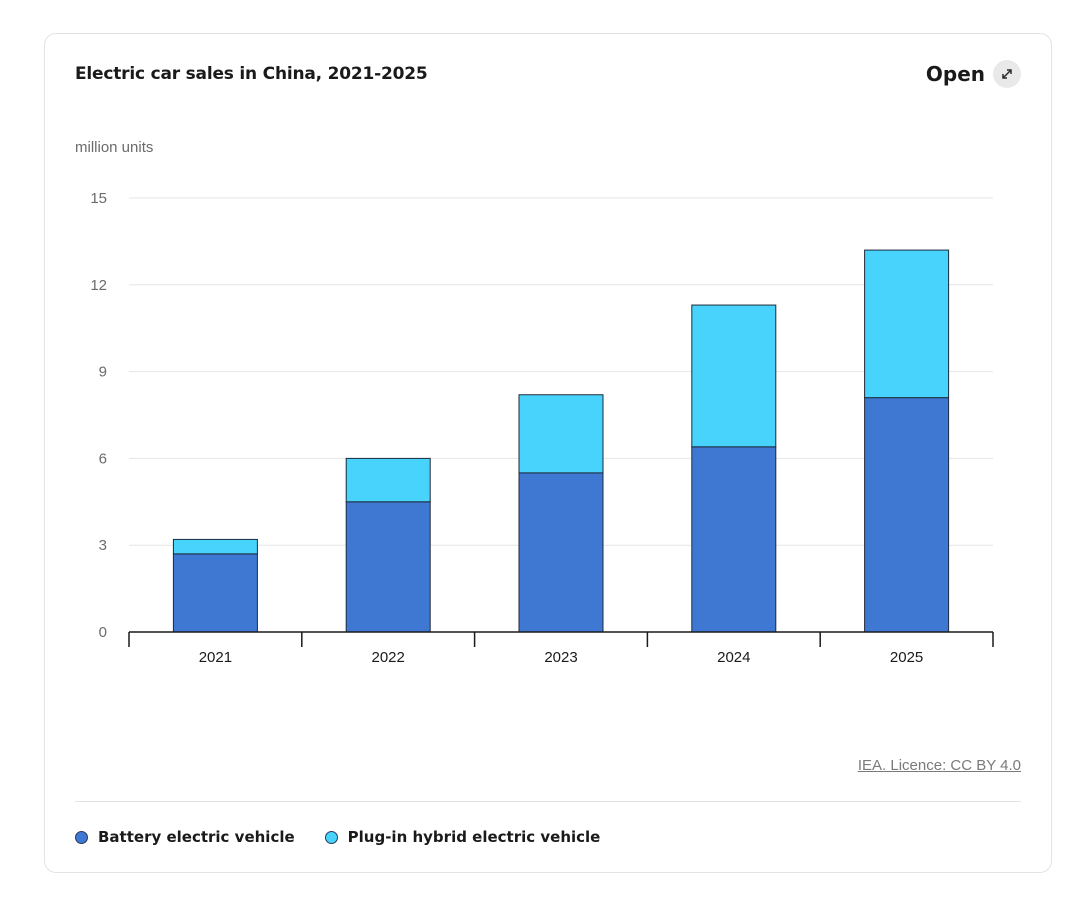 The width and height of the screenshot is (1080, 899). What do you see at coordinates (1007, 74) in the screenshot?
I see `expand-arrows-icon` at bounding box center [1007, 74].